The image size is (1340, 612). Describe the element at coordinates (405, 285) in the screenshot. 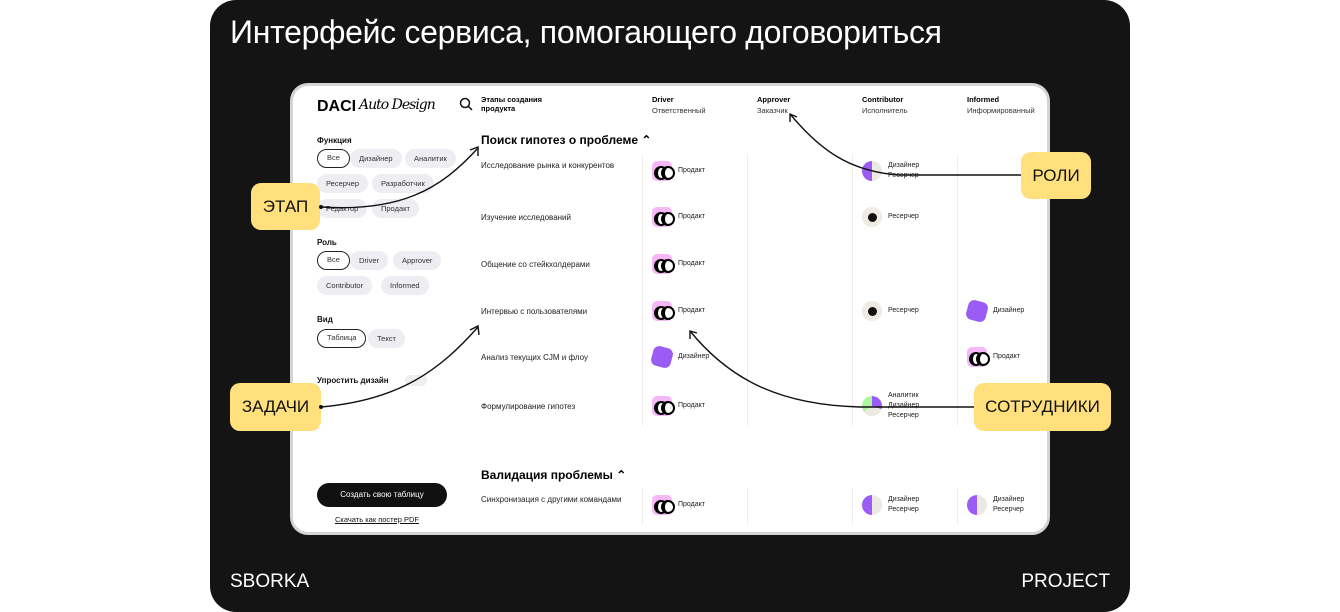

I see `filter-chip: Informed` at that location.